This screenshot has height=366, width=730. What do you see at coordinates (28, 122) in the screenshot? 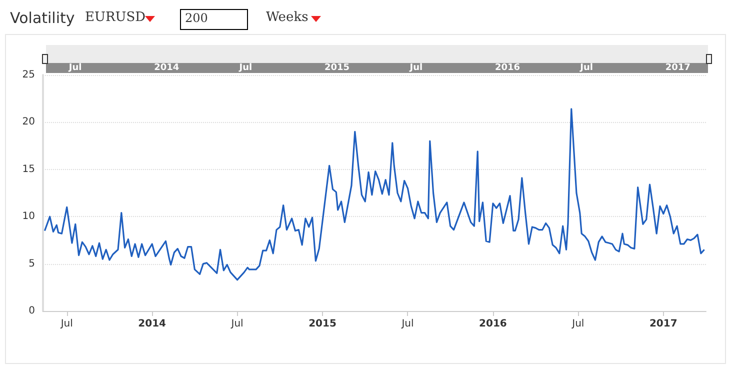
I see `y-tick-label: 20` at bounding box center [28, 122].